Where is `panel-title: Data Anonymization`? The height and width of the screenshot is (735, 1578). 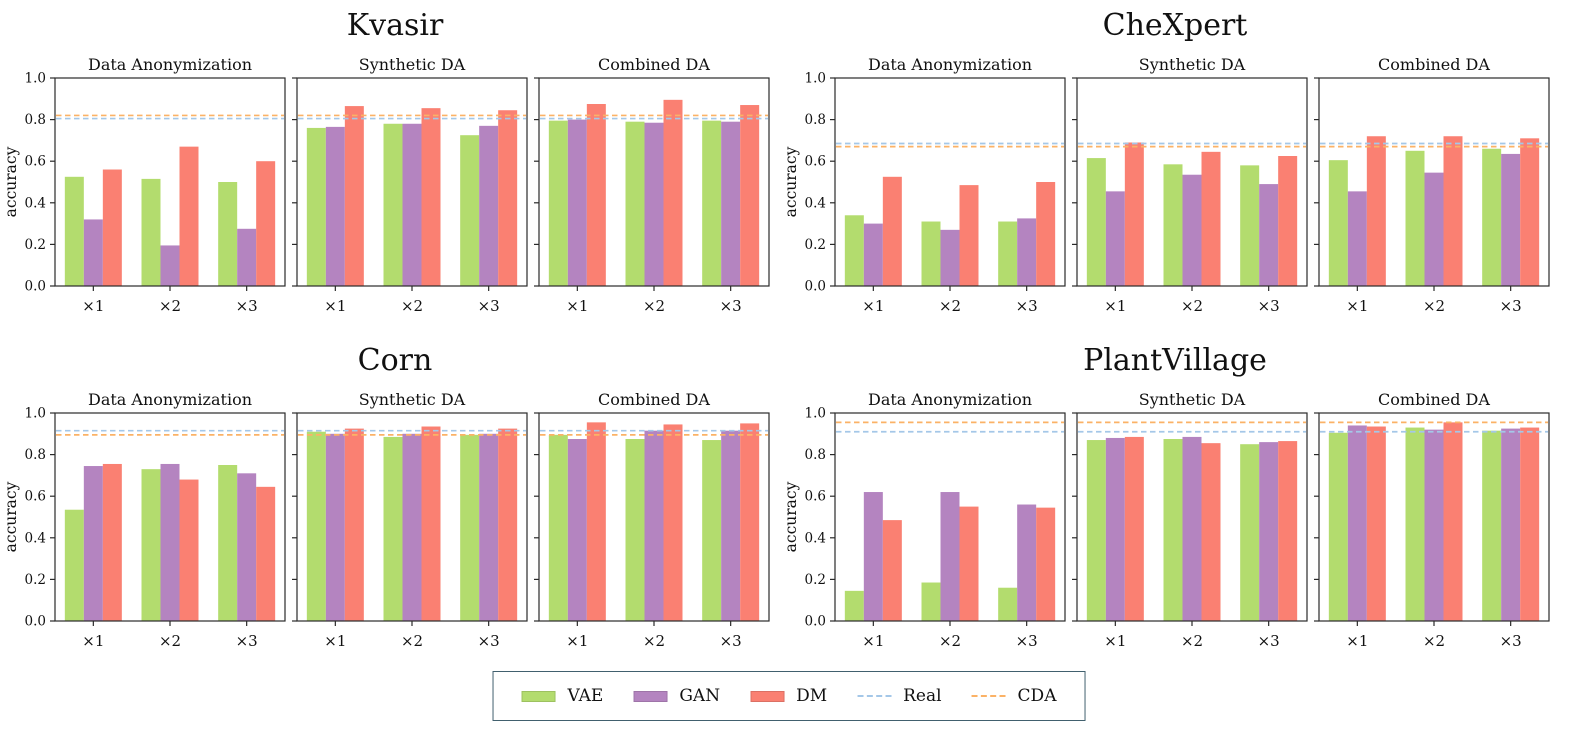
panel-title: Data Anonymization is located at coordinates (170, 64).